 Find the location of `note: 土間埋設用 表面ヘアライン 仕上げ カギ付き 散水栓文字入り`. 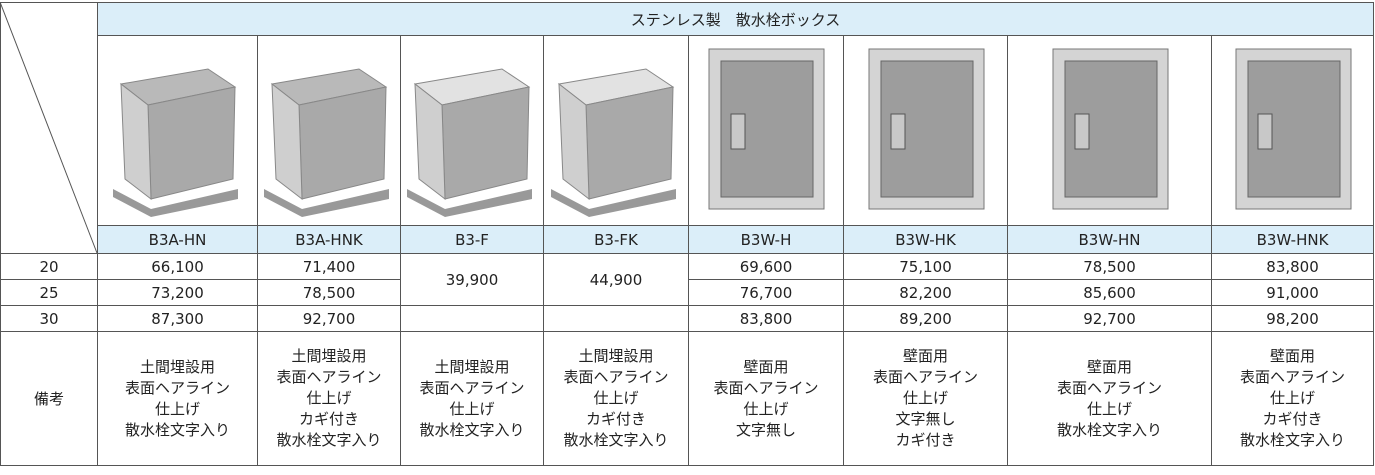

note: 土間埋設用 表面ヘアライン 仕上げ カギ付き 散水栓文字入り is located at coordinates (616, 398).